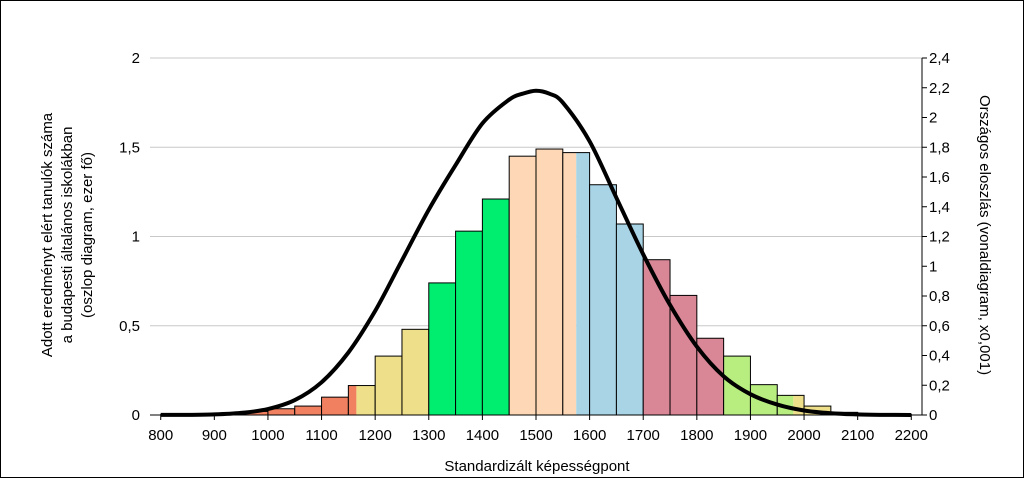 Image resolution: width=1024 pixels, height=478 pixels. What do you see at coordinates (160, 435) in the screenshot?
I see `x-tick-label-0: 800` at bounding box center [160, 435].